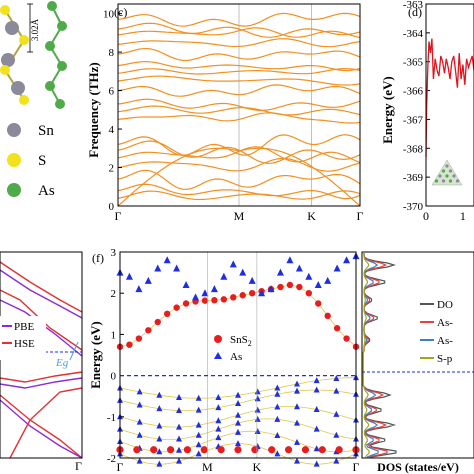 This screenshot has height=474, width=474. I want to click on c-ytick-label: 4, so click(112, 130).